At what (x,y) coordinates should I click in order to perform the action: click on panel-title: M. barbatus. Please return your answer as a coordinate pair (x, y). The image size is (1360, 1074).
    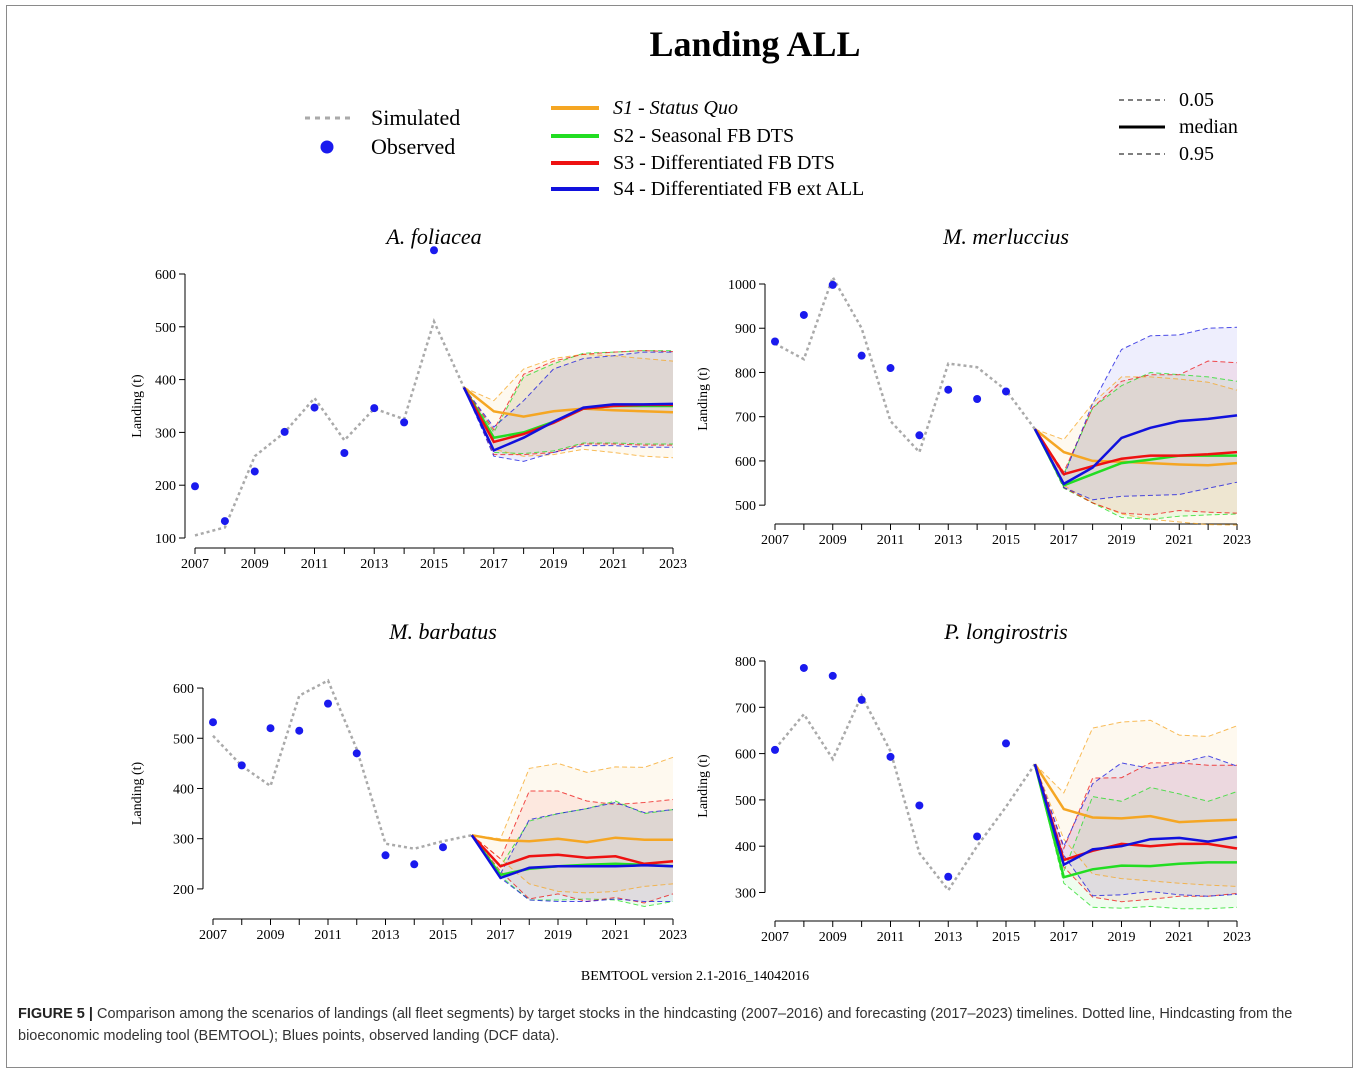
    Looking at the image, I should click on (442, 631).